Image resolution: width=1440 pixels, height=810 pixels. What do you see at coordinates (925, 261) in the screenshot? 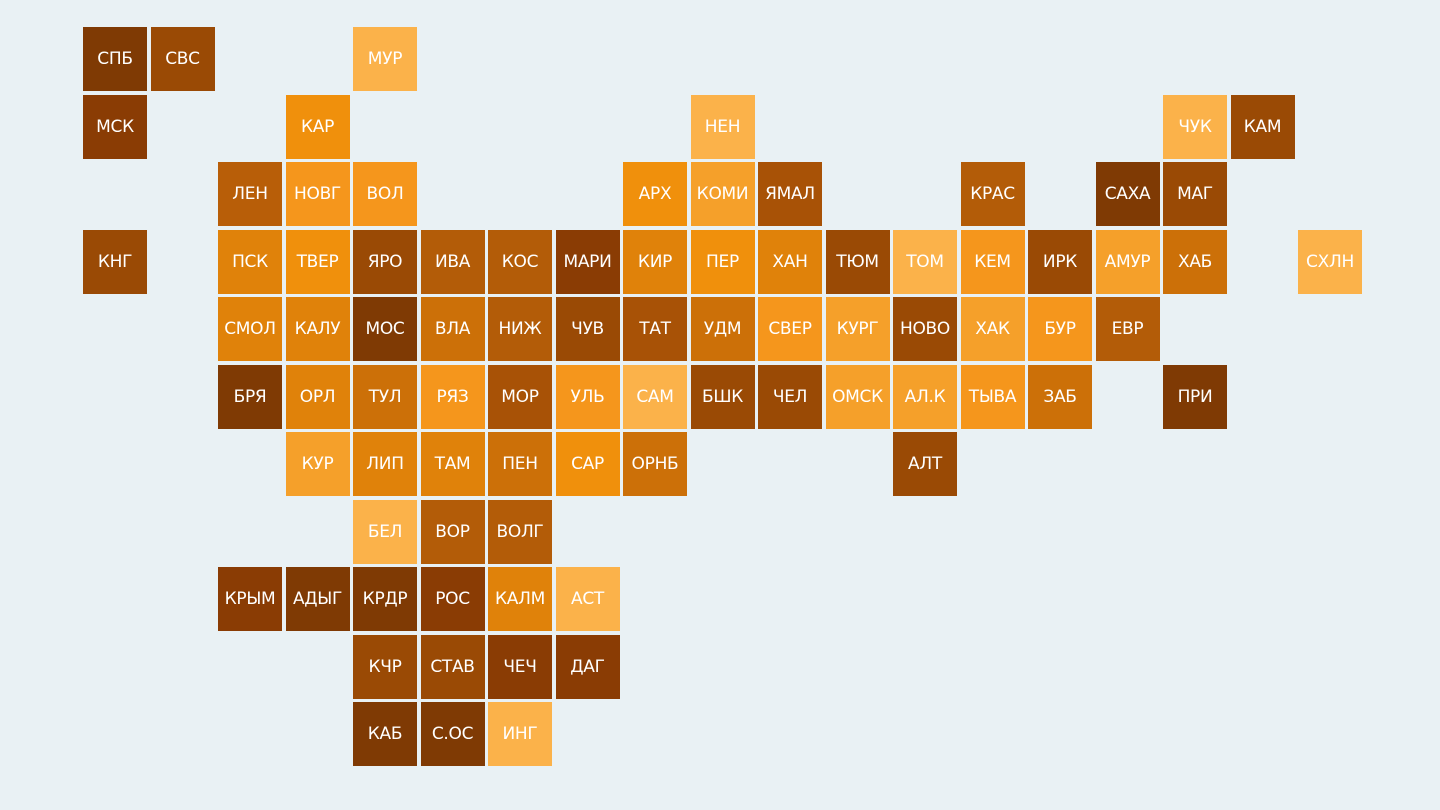
I see `region-tile: ТОМ` at bounding box center [925, 261].